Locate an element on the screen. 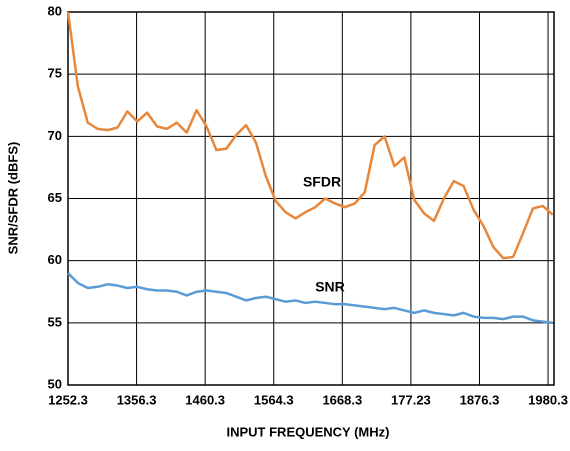 This screenshot has height=451, width=570. y-tick-label: 65 is located at coordinates (55, 197).